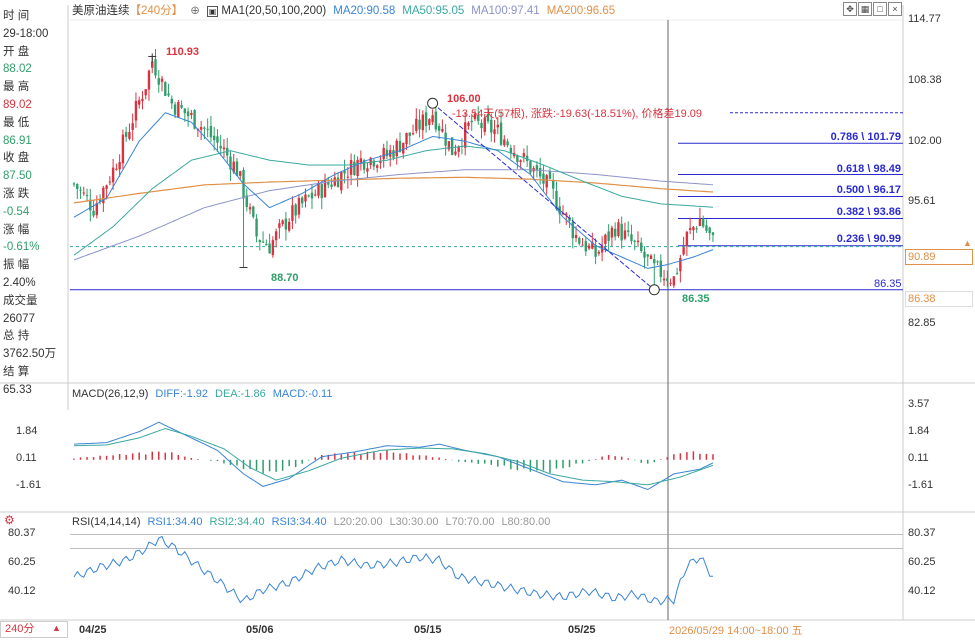 The height and width of the screenshot is (640, 975). What do you see at coordinates (274, 11) in the screenshot?
I see `ma-indicator-name: MA1(20,50,100,200)` at bounding box center [274, 11].